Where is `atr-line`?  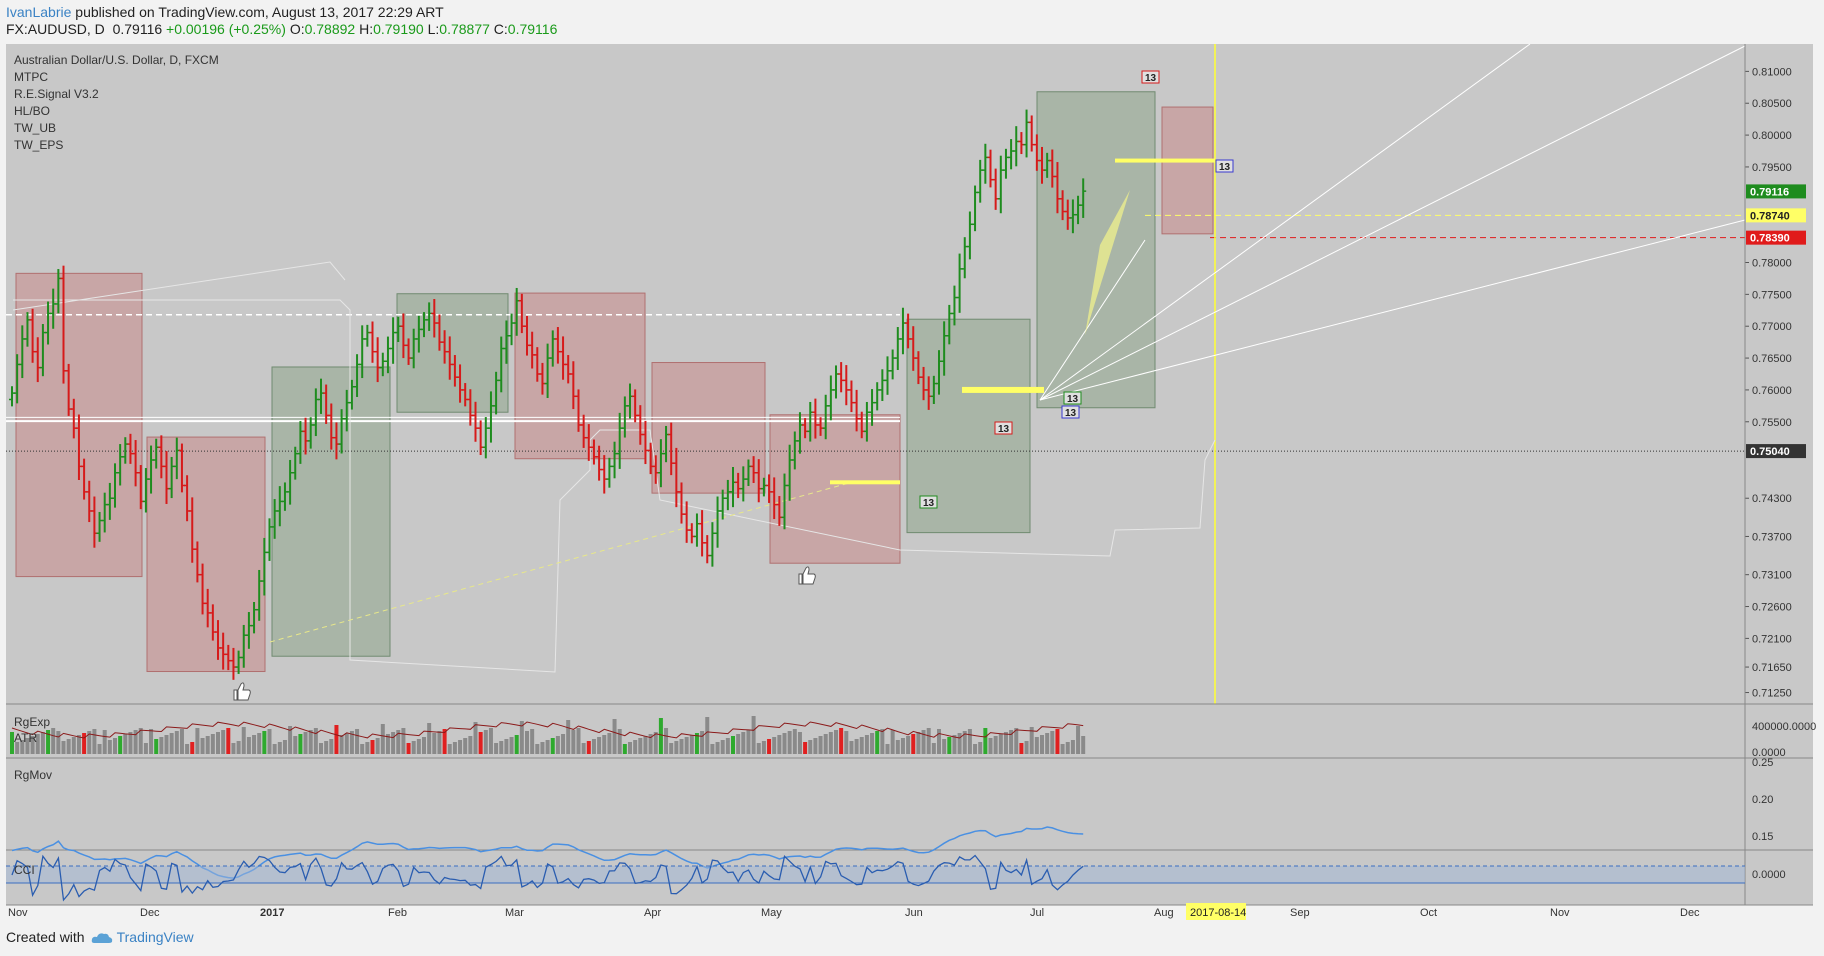
atr-line is located at coordinates (547, 730).